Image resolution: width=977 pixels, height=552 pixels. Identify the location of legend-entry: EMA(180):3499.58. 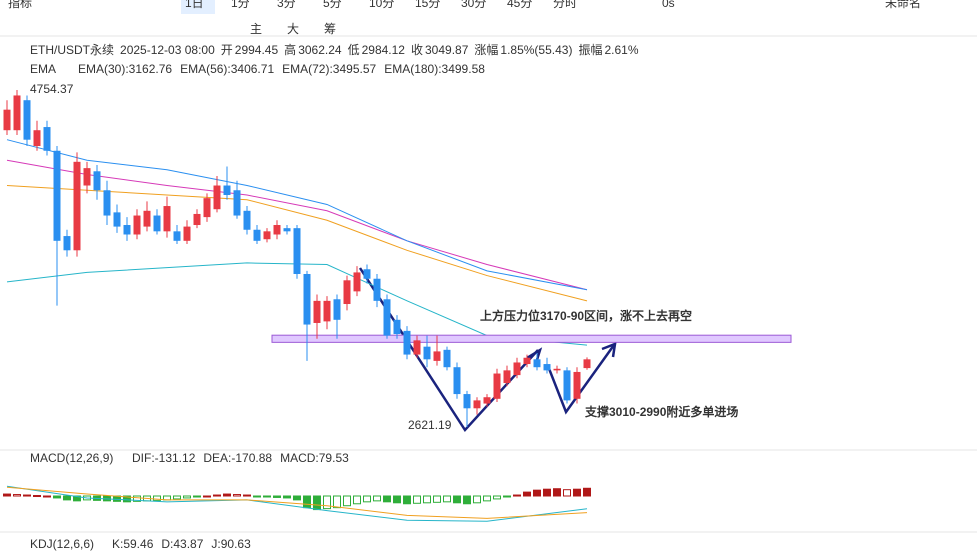
(434, 69).